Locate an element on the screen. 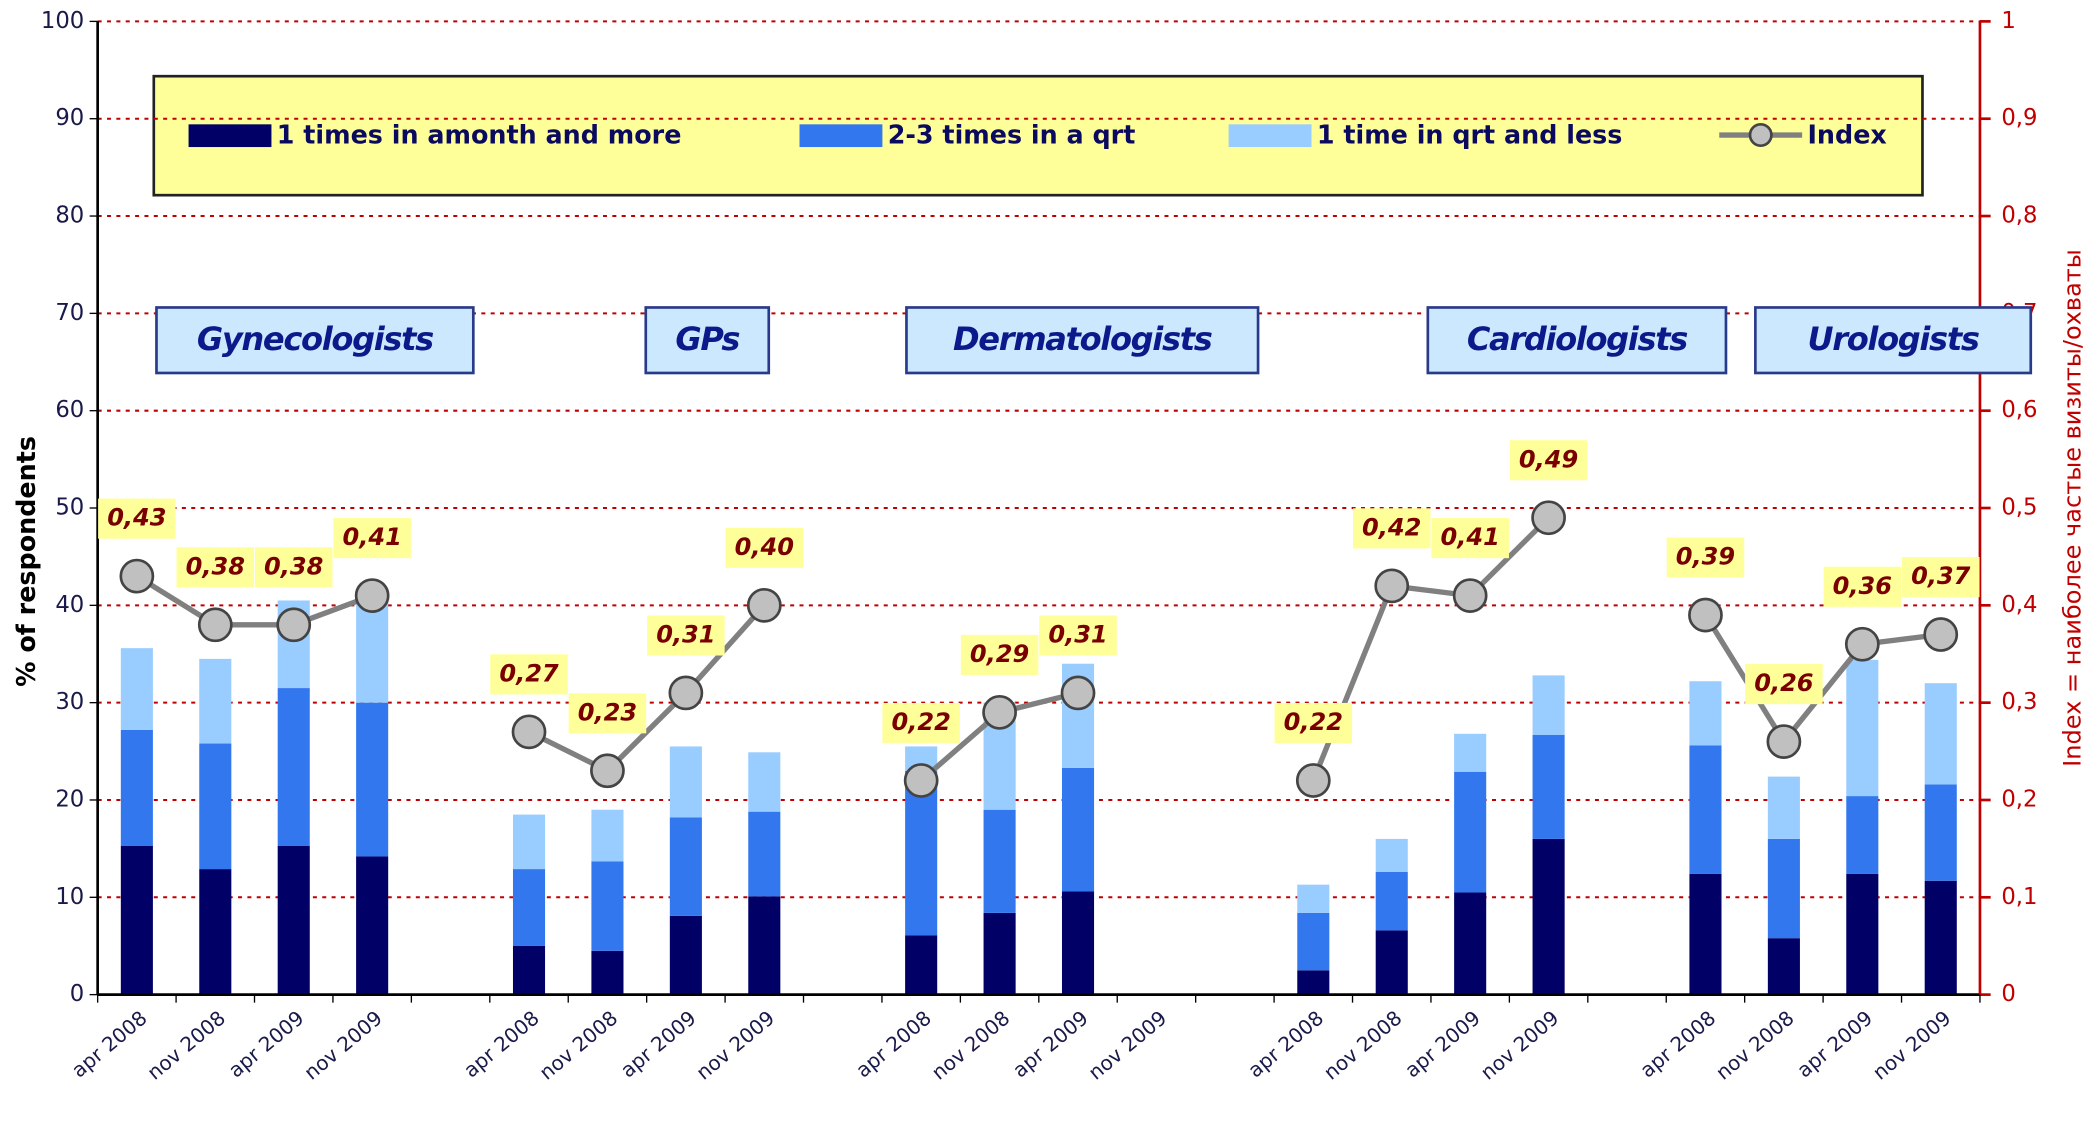  y2-tick-label: 0,5 is located at coordinates (2019, 508).